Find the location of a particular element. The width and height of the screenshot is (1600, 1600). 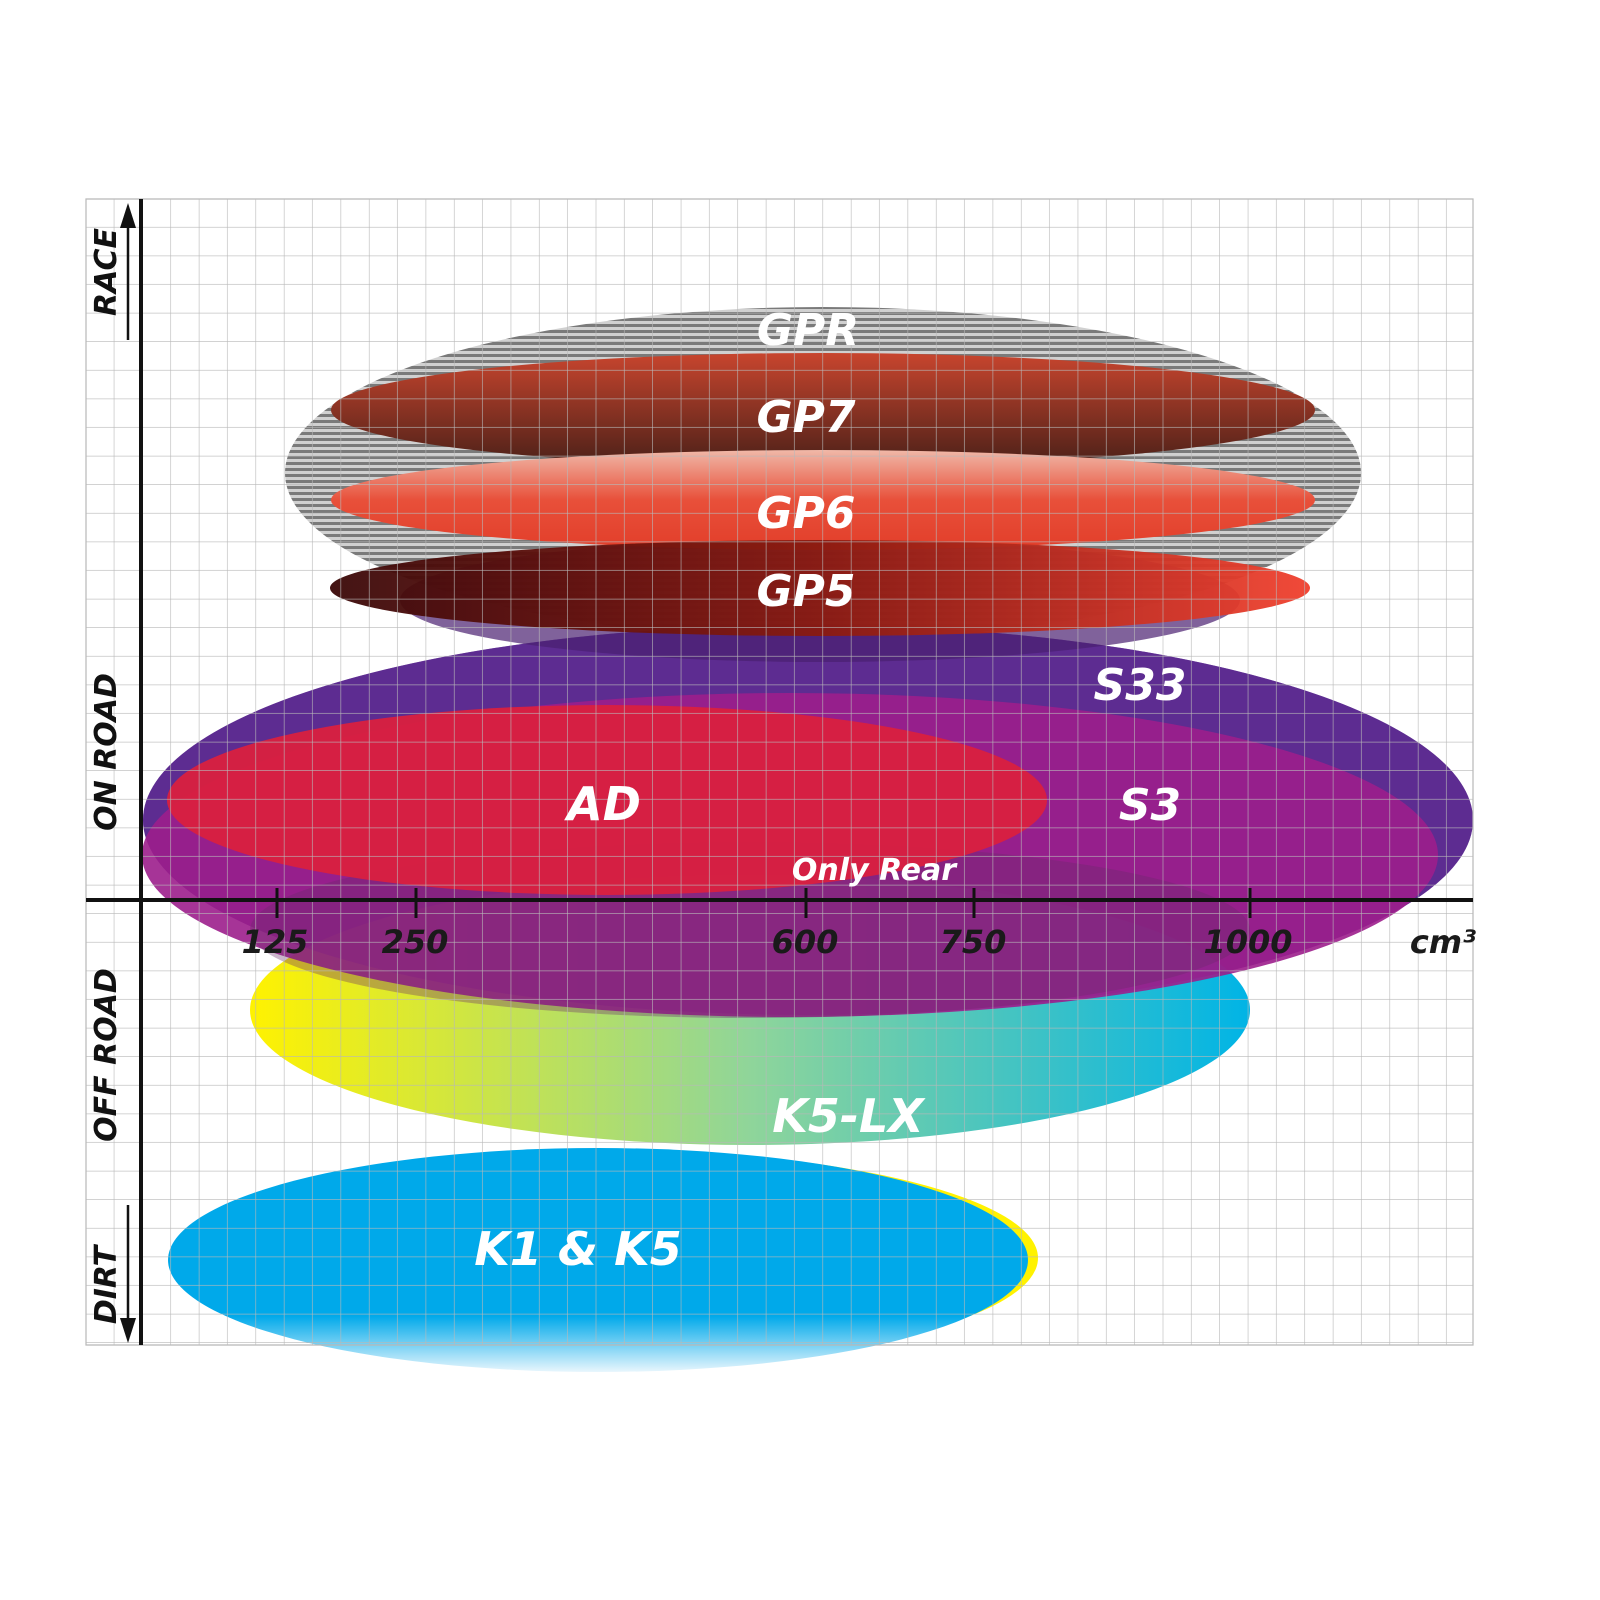

x-unit-label: cm³ is located at coordinates (1443, 942).